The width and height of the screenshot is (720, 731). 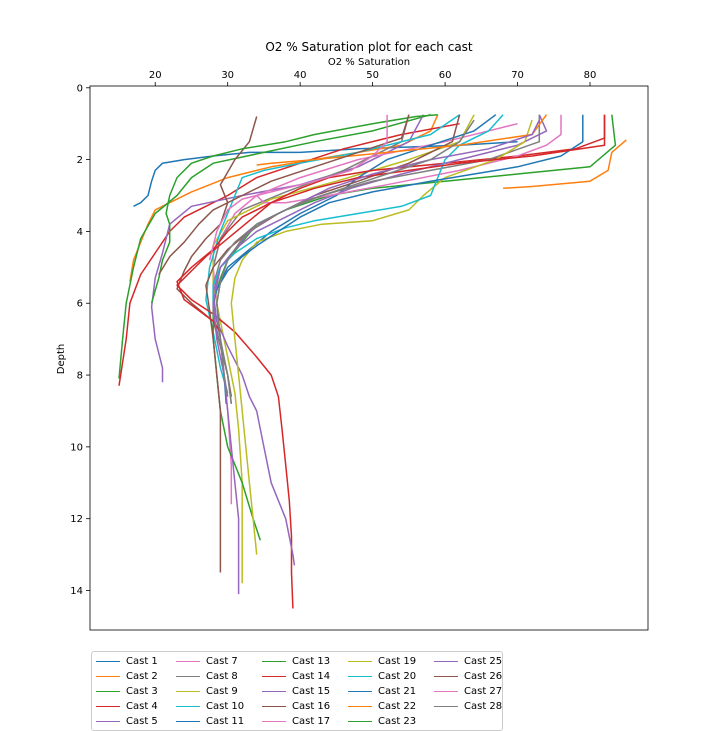 What do you see at coordinates (483, 676) in the screenshot?
I see `legend-label: Cast 26` at bounding box center [483, 676].